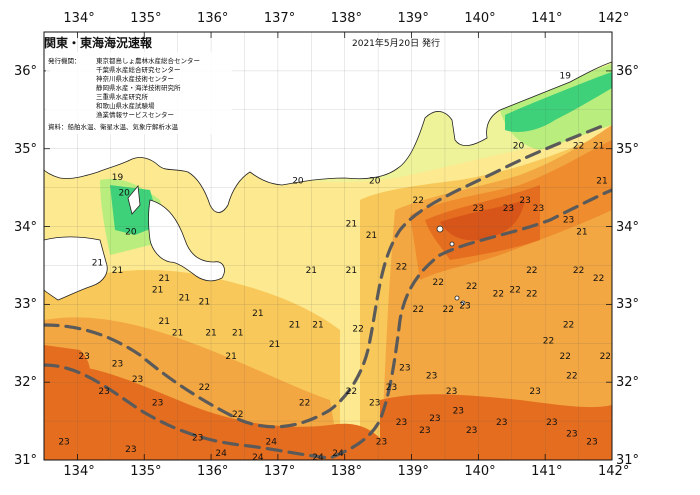 The image size is (700, 495). Describe the element at coordinates (122, 97) in the screenshot. I see `agency-5: 三重県水産研究所` at that location.